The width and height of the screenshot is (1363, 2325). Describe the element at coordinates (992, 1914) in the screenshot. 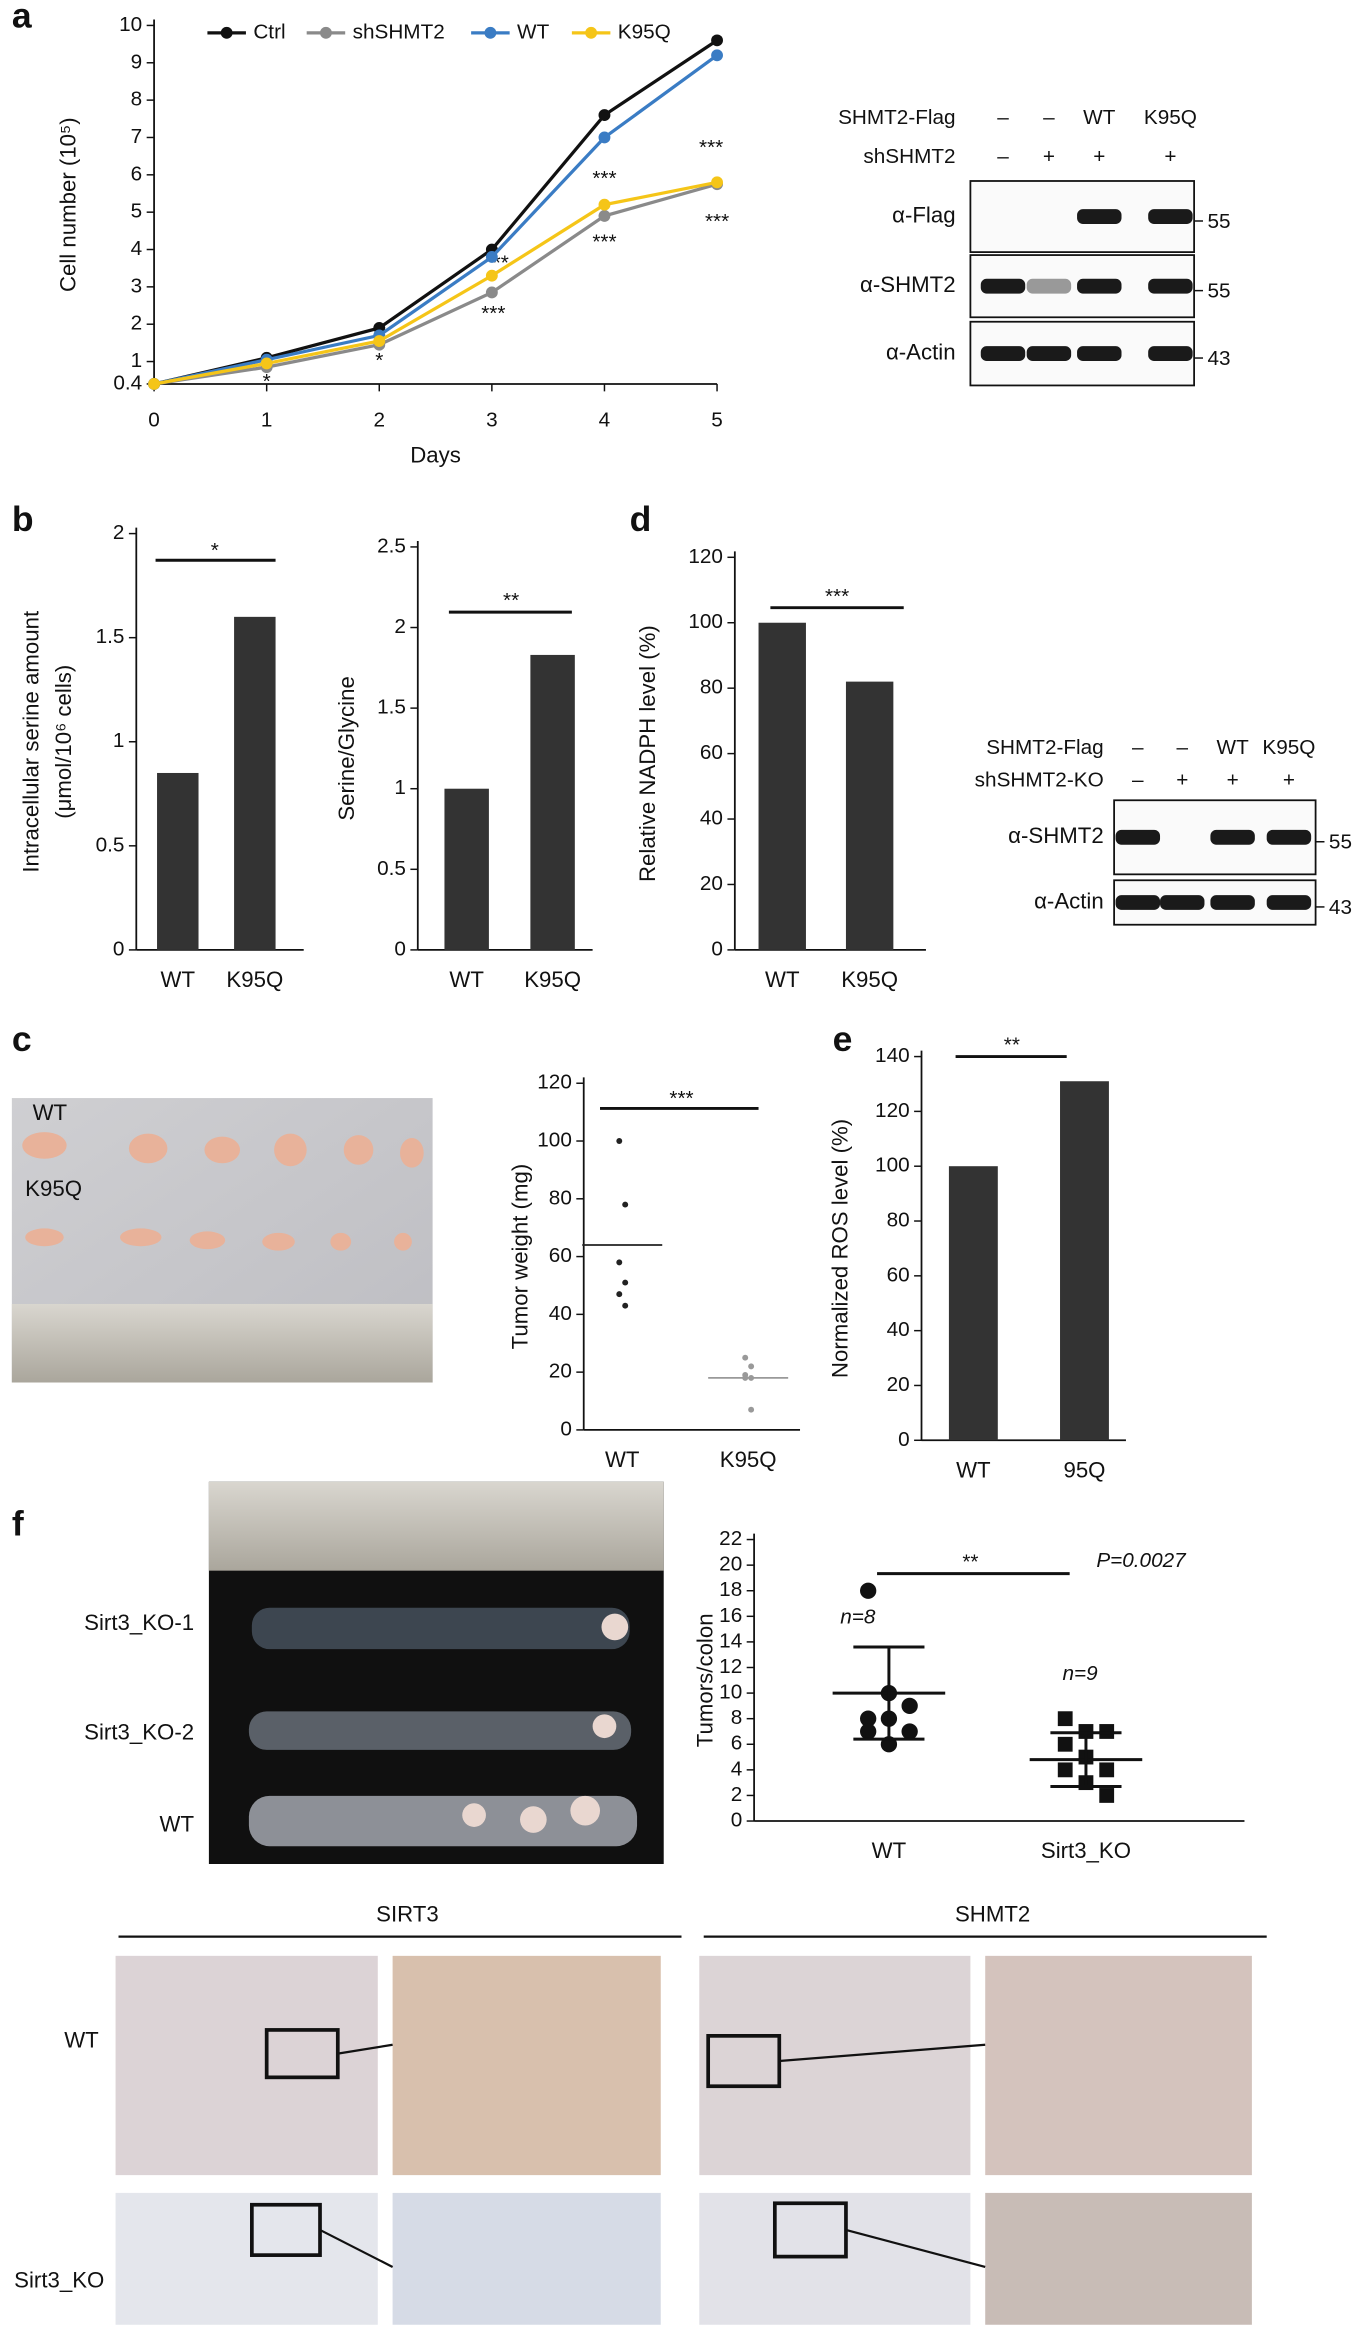

I see `column-label: SHMT2` at that location.